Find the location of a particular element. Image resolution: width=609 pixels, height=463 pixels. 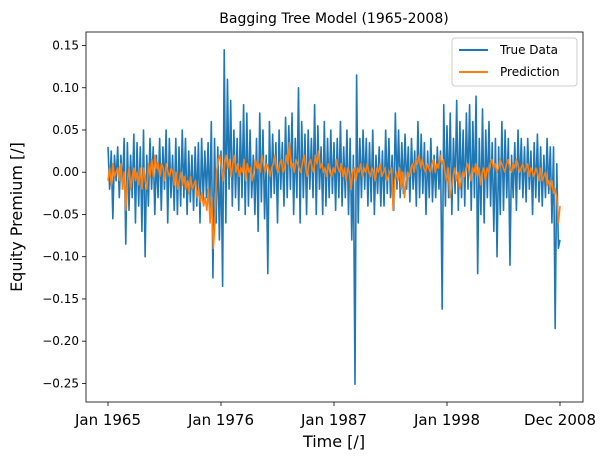

x-tick-label: Jan 1998 is located at coordinates (446, 420).